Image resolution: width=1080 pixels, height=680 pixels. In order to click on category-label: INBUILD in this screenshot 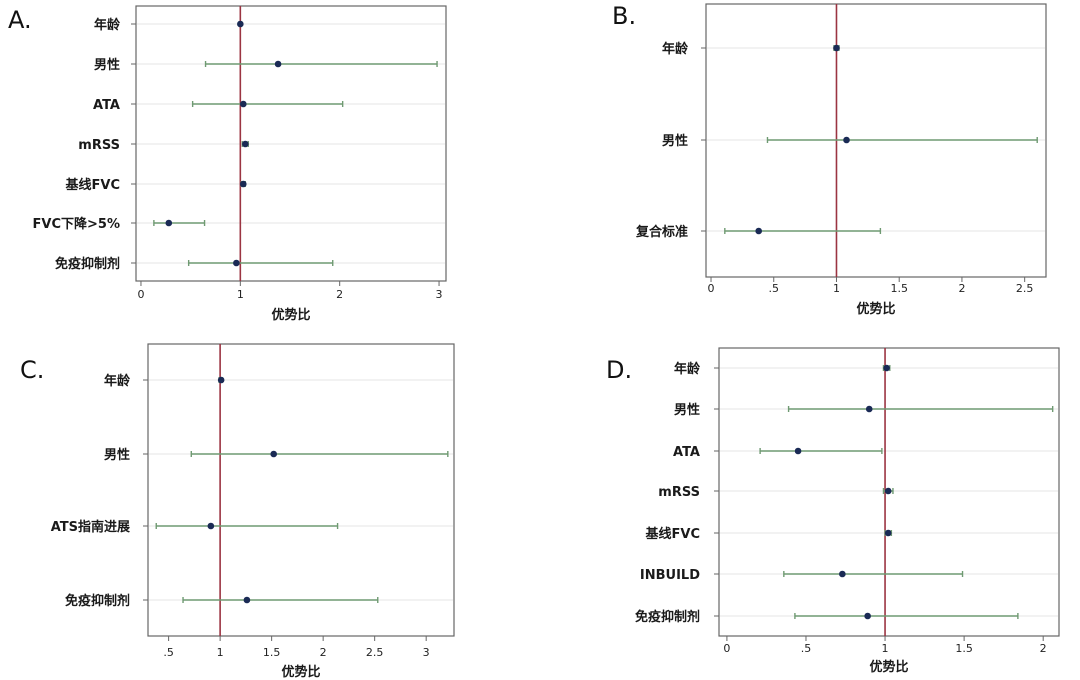, I will do `click(670, 575)`.